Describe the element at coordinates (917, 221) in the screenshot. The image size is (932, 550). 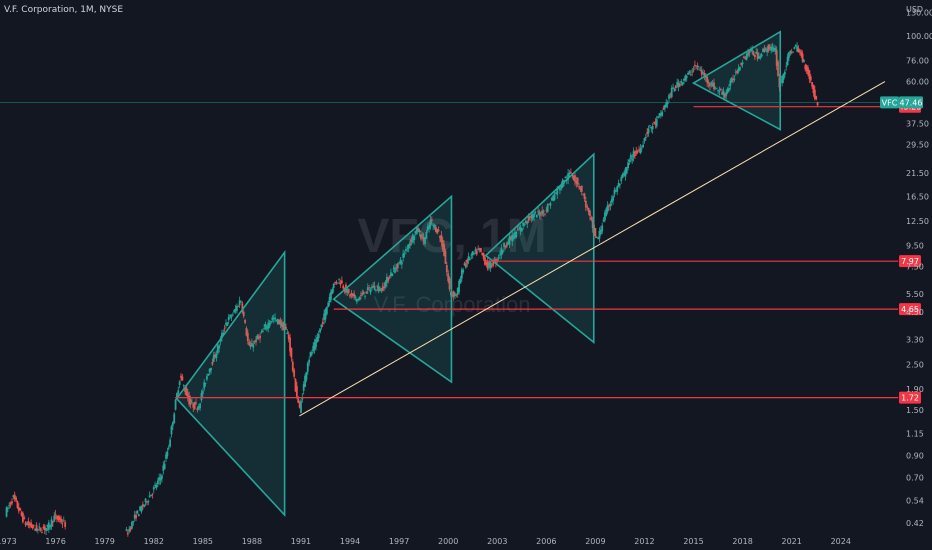
I see `y-tick-label: 12.50` at that location.